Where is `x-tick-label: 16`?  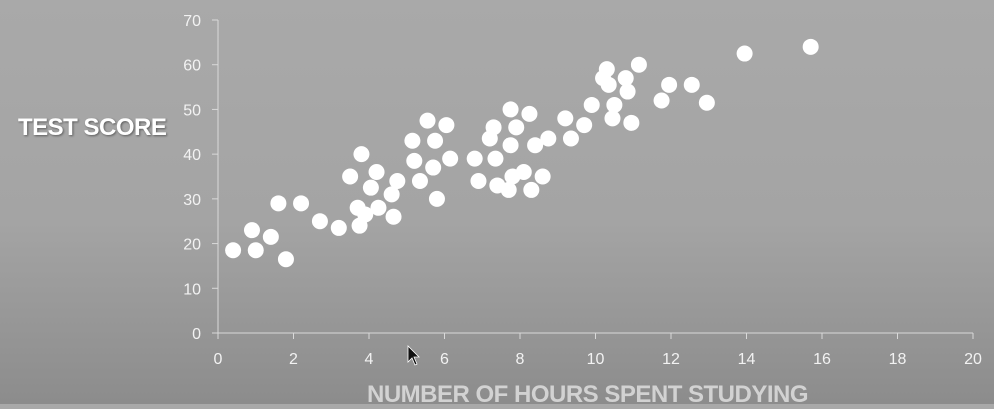
x-tick-label: 16 is located at coordinates (822, 359).